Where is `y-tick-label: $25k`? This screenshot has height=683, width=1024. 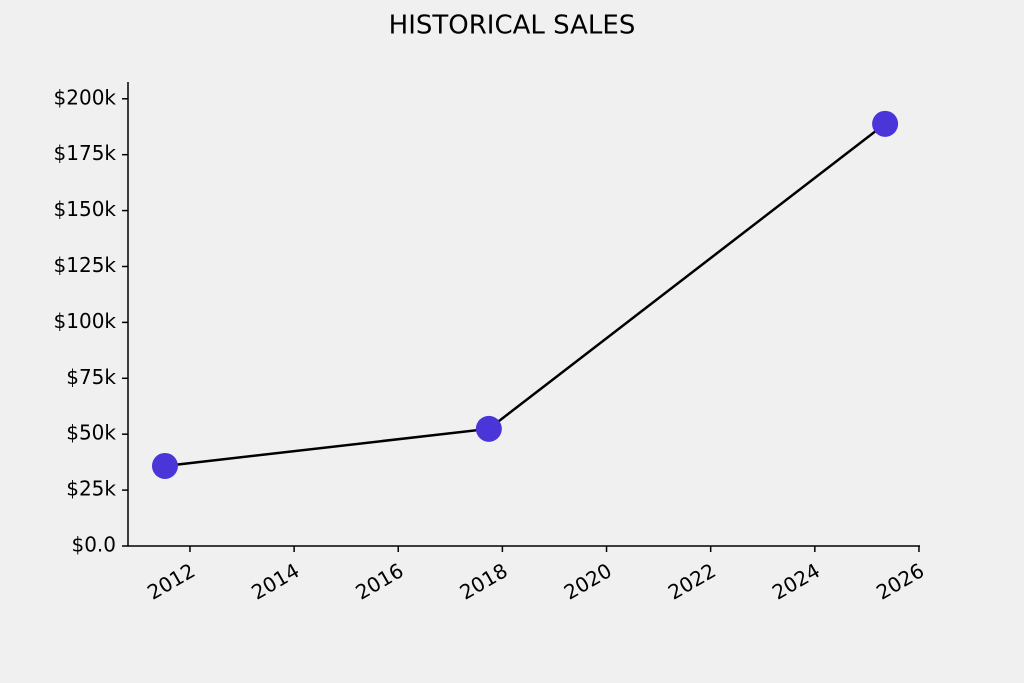 y-tick-label: $25k is located at coordinates (91, 489).